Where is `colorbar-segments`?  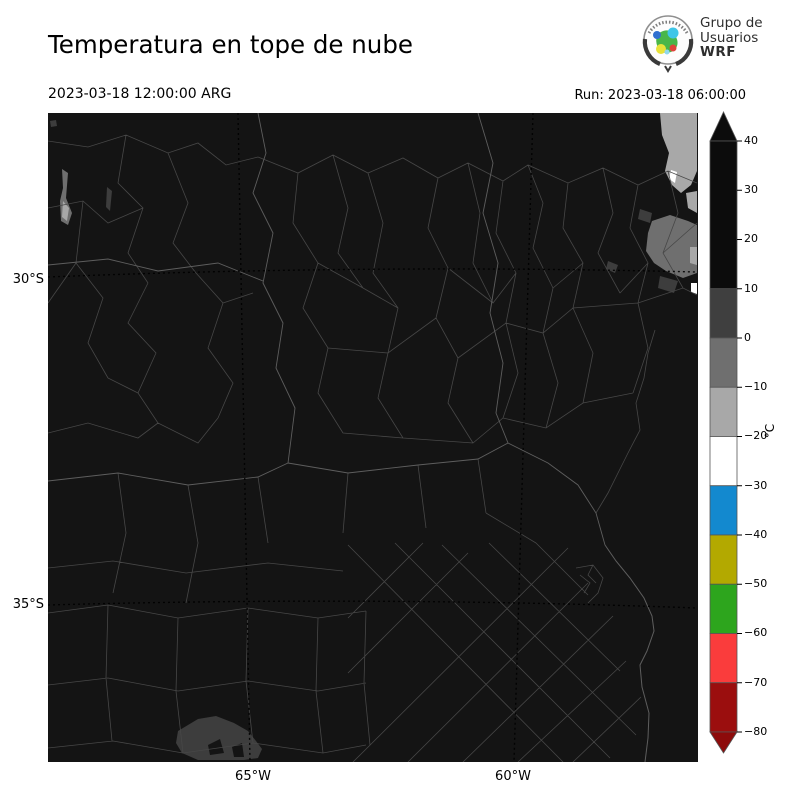
colorbar-segments is located at coordinates (723, 436).